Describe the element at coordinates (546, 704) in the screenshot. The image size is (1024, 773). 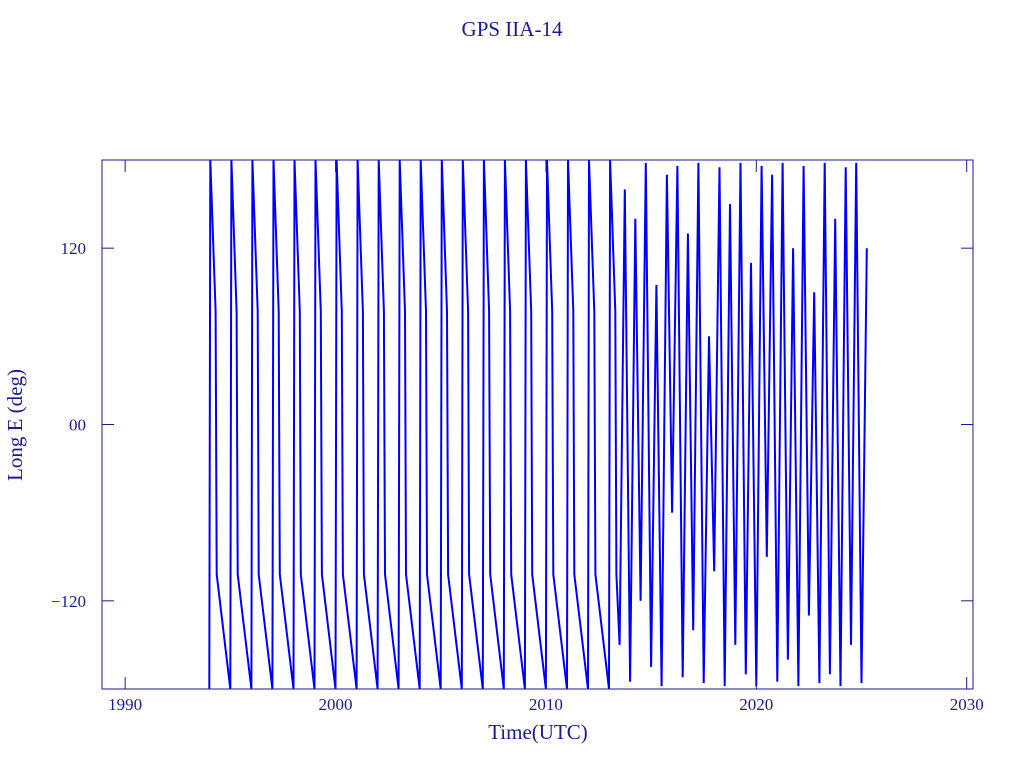
I see `x-tick-label: 2010` at that location.